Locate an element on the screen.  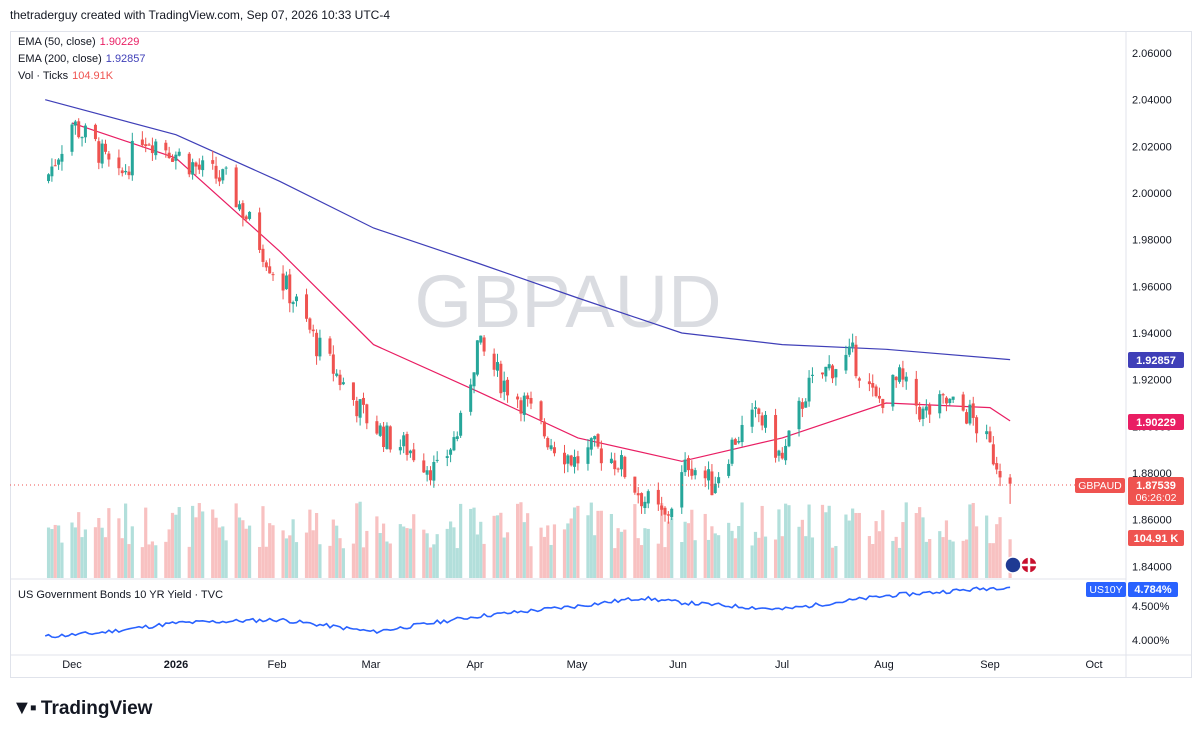
legend-volume: Vol · Ticks 104.91K is located at coordinates (65, 76).